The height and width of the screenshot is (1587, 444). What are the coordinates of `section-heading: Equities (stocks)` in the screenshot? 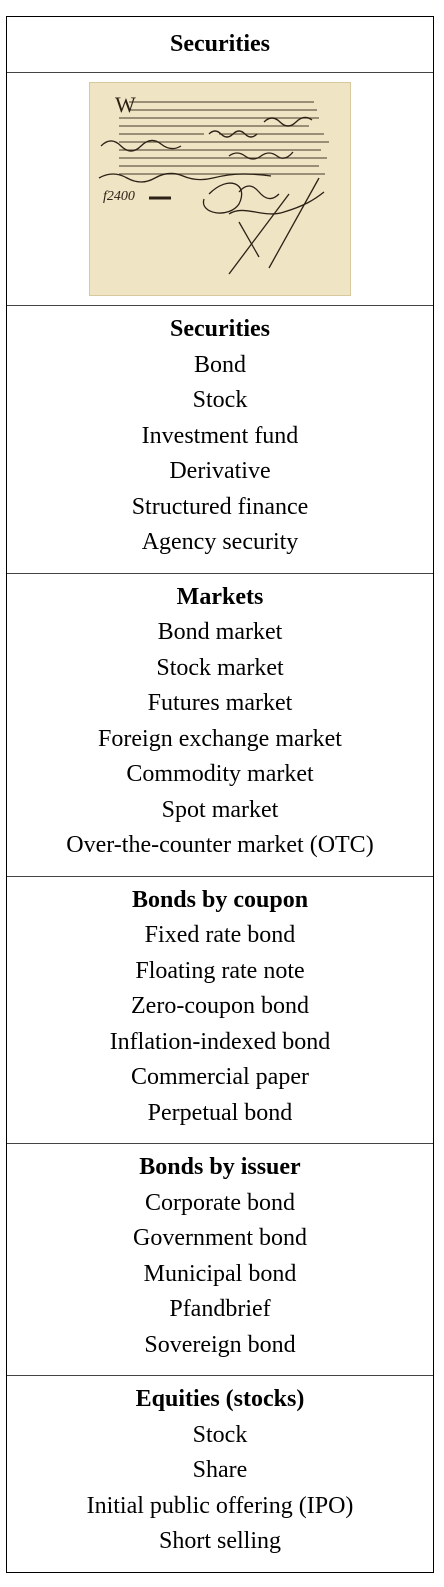 It's located at (220, 1399).